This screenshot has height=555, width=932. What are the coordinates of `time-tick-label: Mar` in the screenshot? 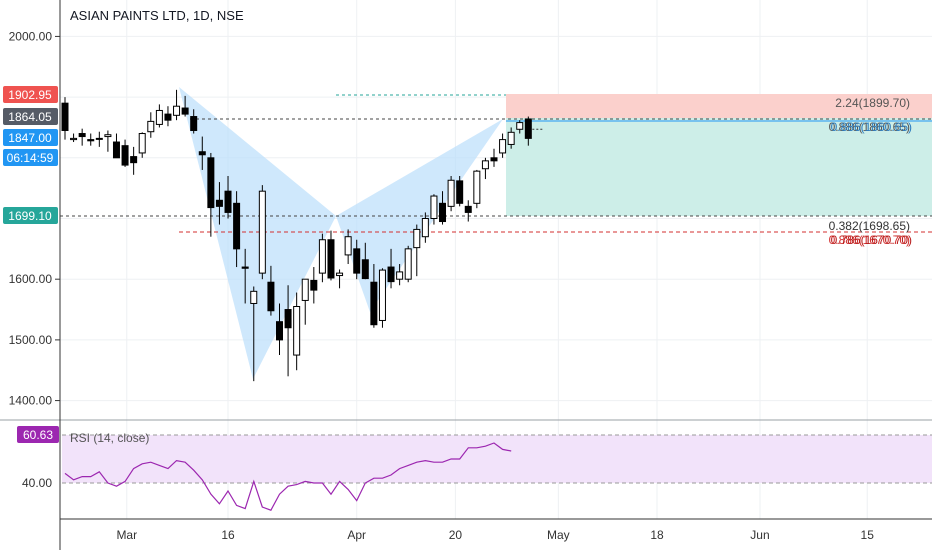 It's located at (126, 535).